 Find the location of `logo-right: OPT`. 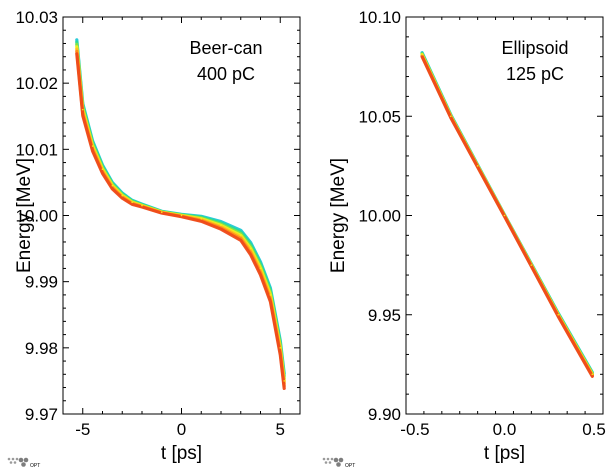

logo-right: OPT is located at coordinates (338, 463).